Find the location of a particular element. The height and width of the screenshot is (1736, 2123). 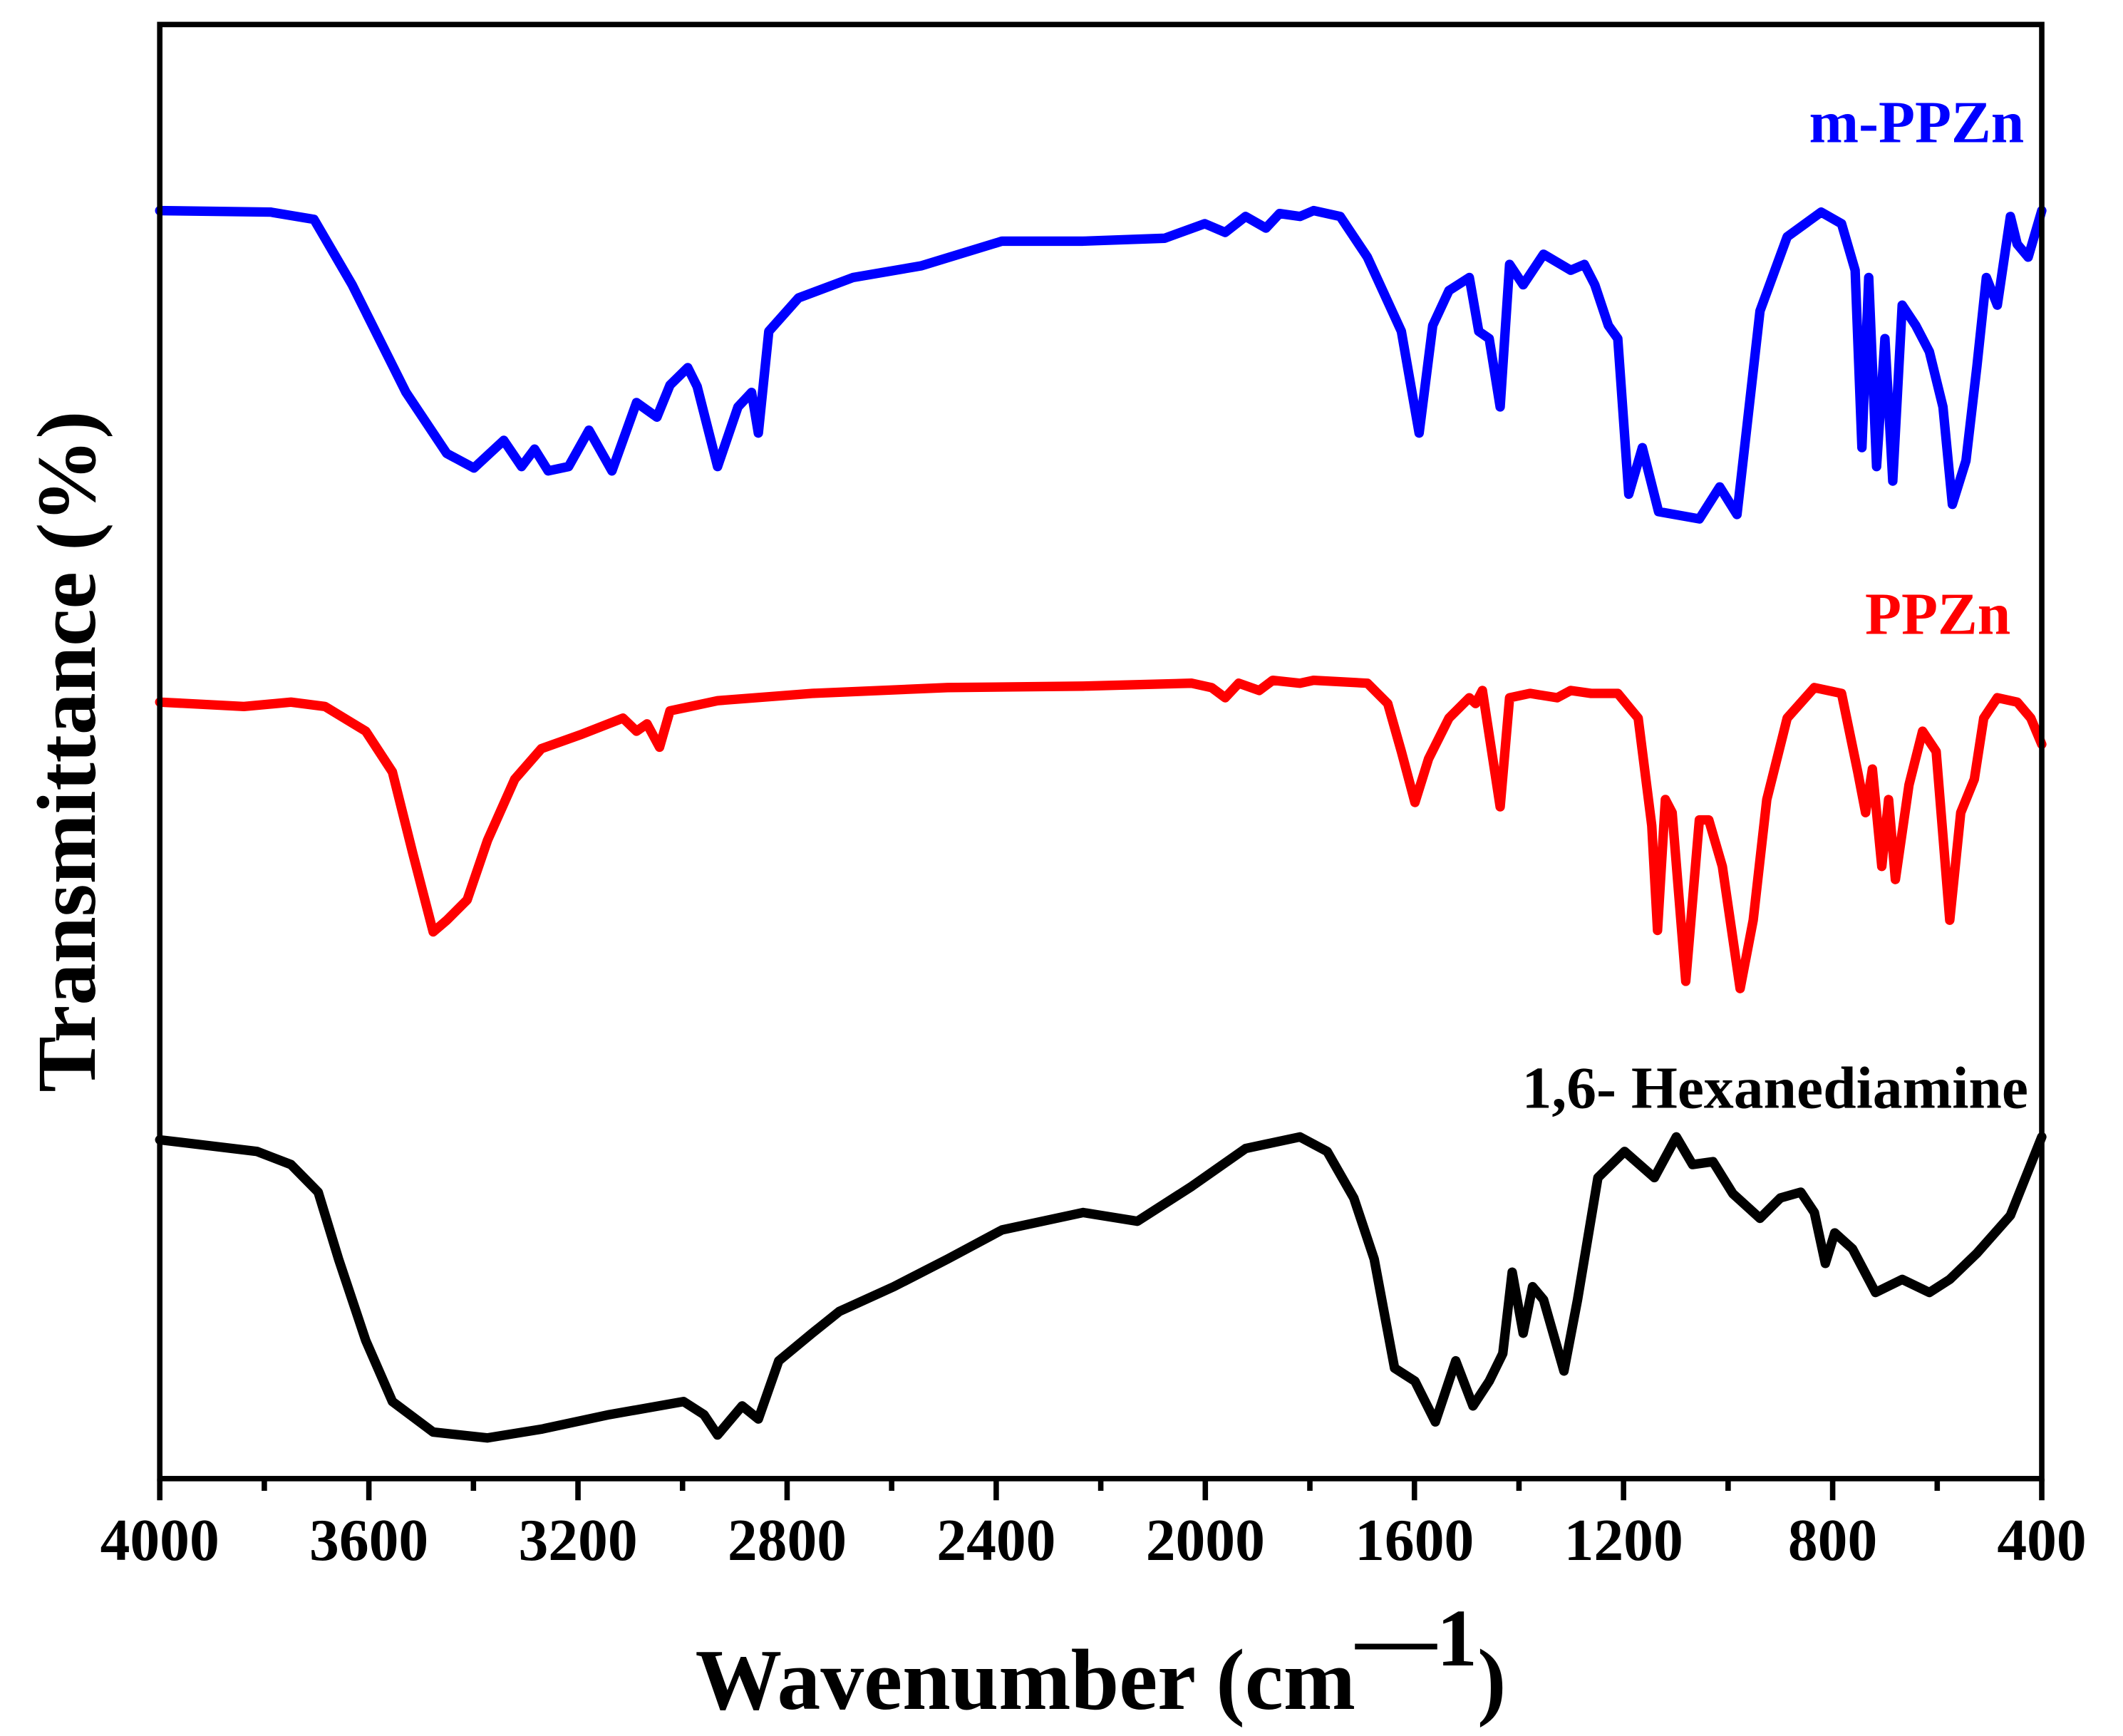

x-tick-label: 2000 is located at coordinates (1205, 1541).